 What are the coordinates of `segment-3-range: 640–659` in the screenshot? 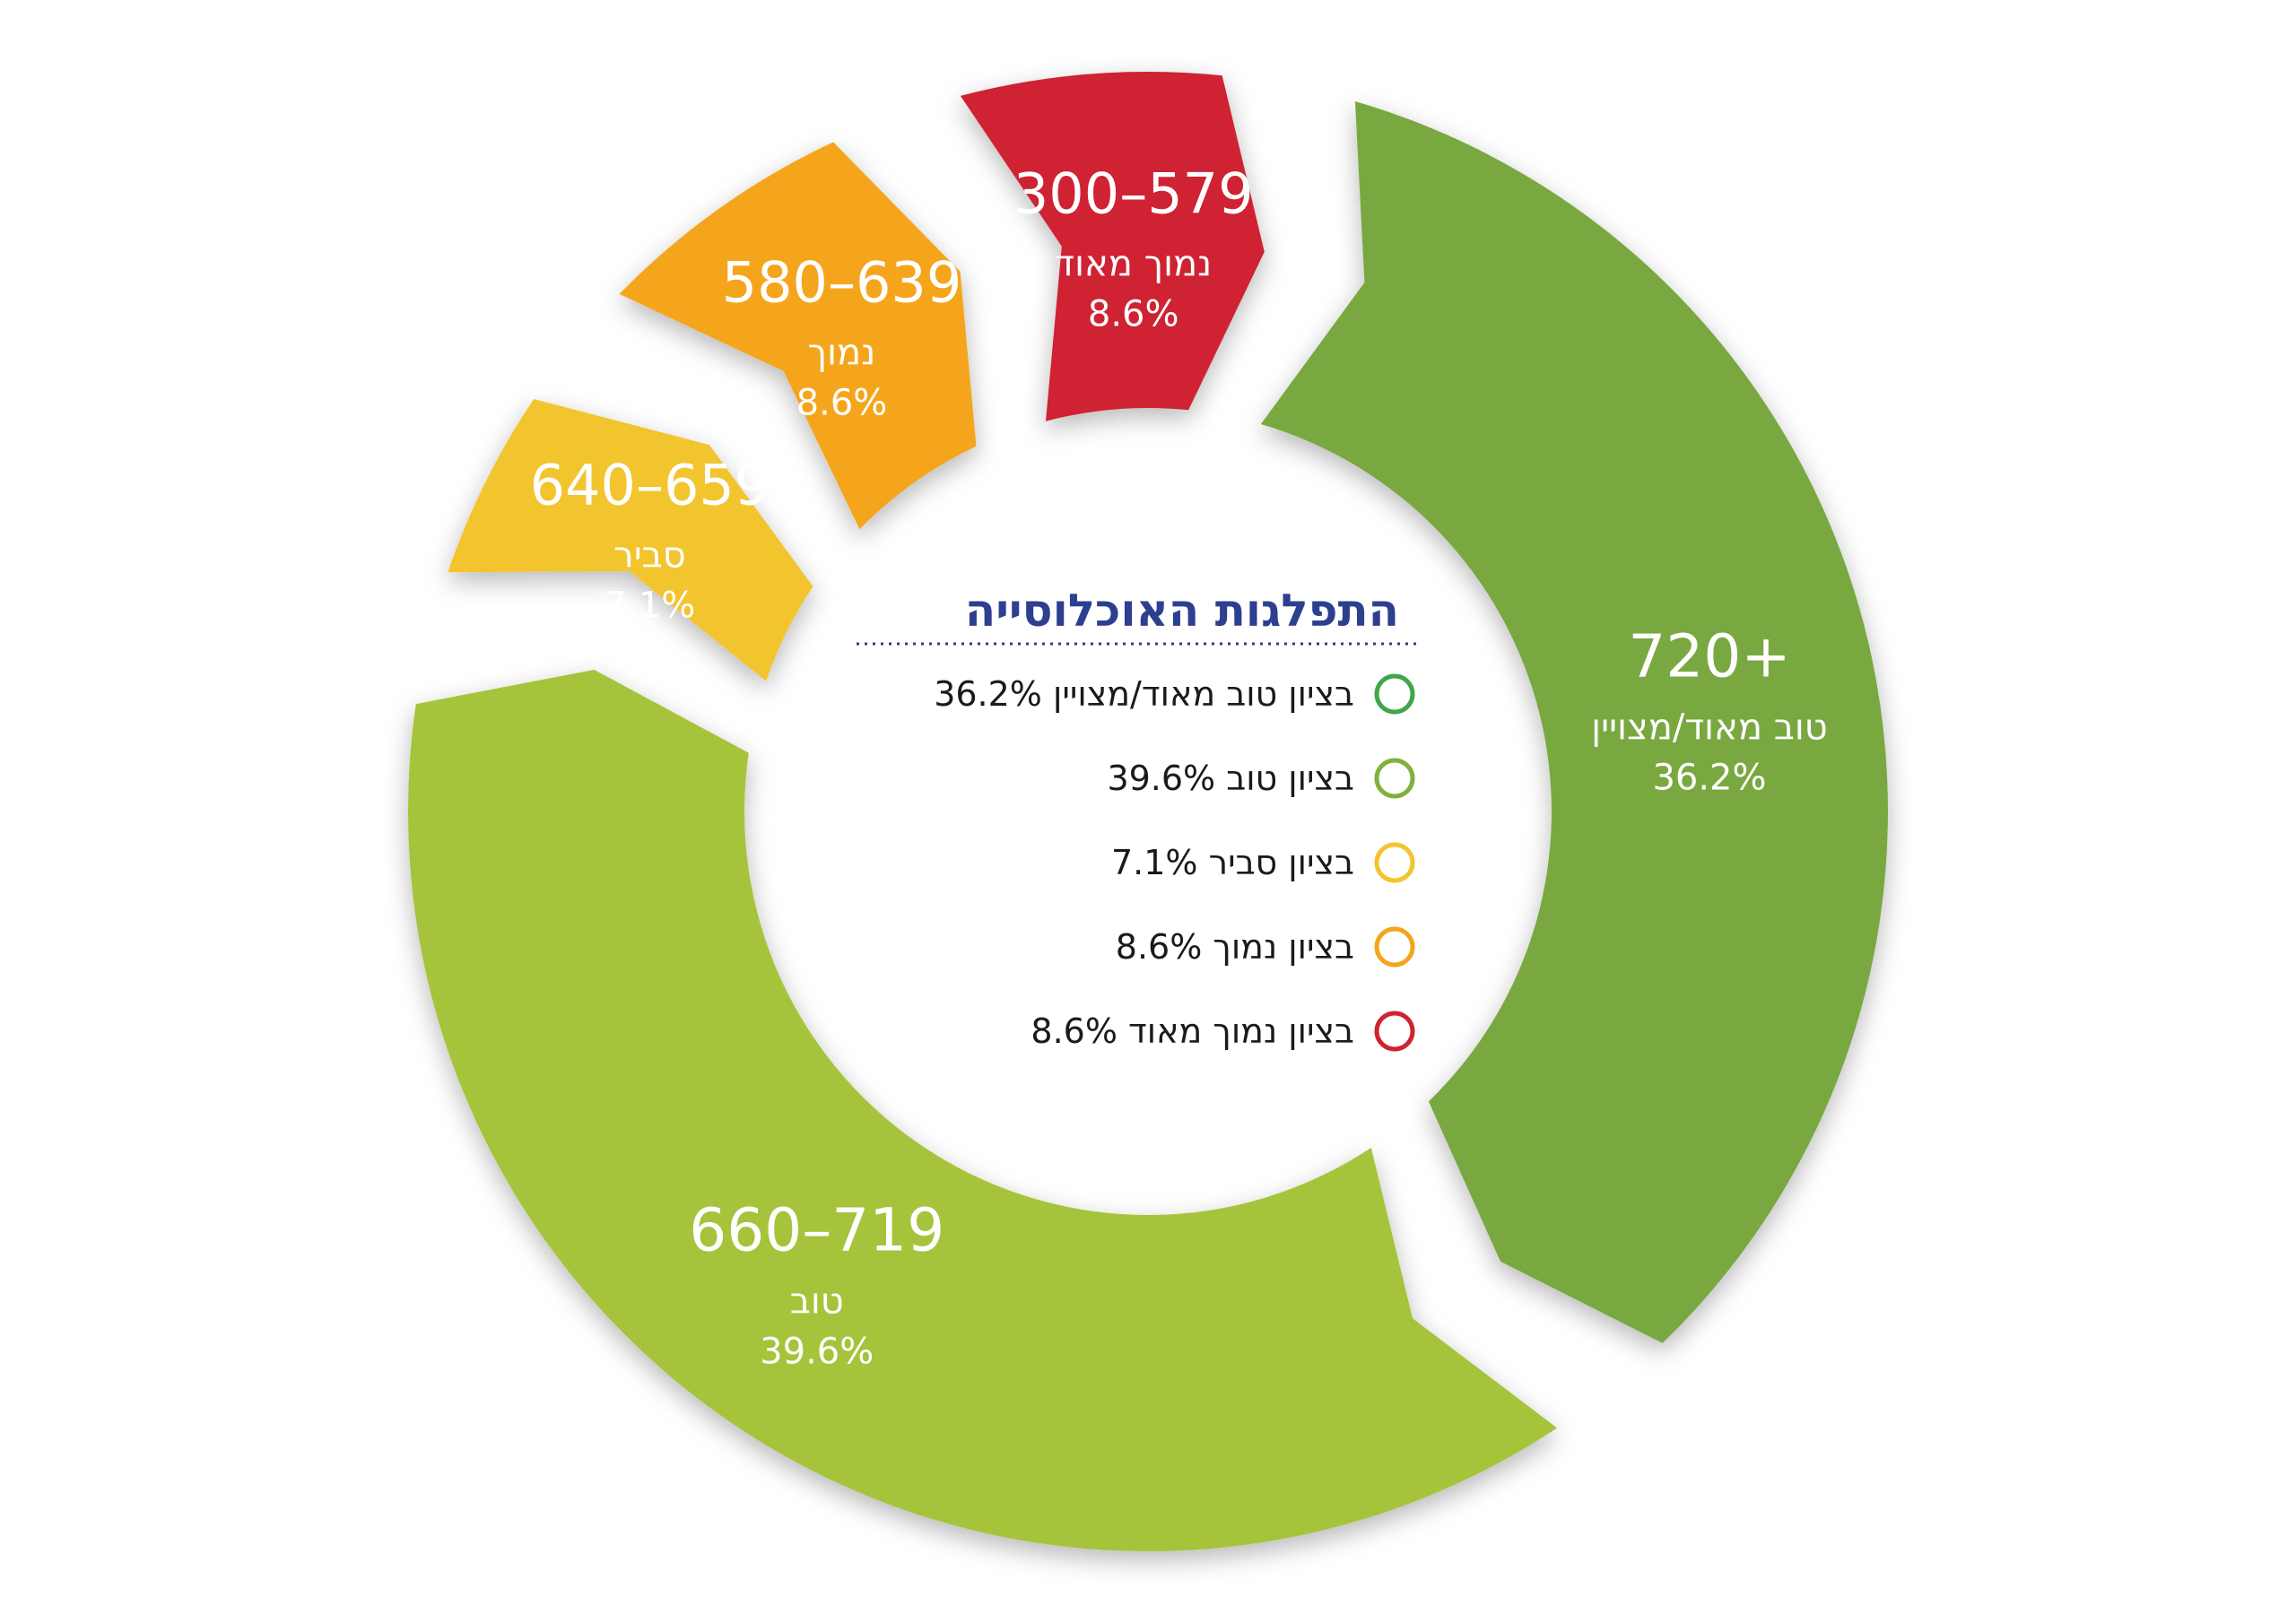 It's located at (650, 484).